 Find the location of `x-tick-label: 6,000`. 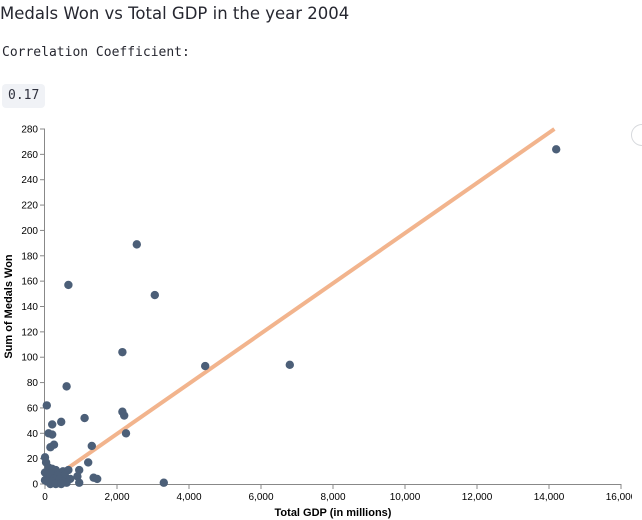

x-tick-label: 6,000 is located at coordinates (260, 497).